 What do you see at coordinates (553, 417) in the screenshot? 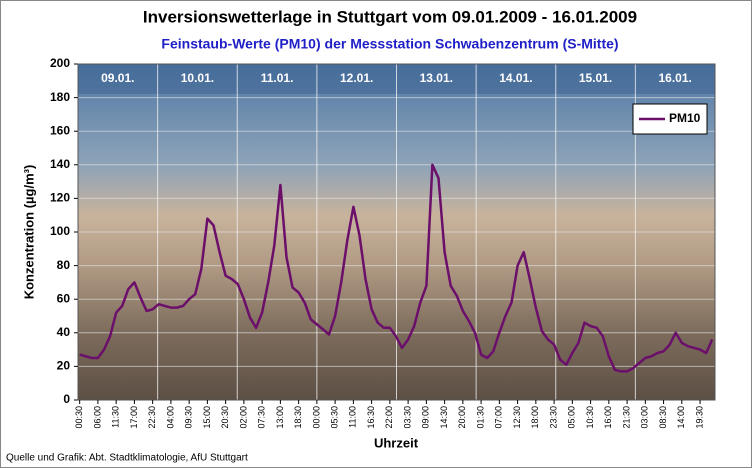
I see `x-tick-label: 23:30` at bounding box center [553, 417].